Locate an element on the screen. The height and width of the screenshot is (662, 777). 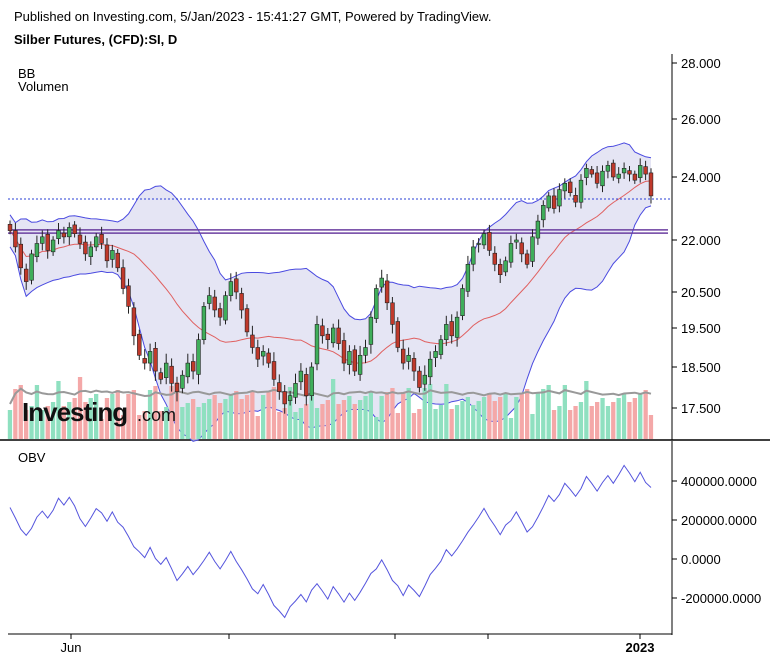
volume-legend: Volumen is located at coordinates (43, 86).